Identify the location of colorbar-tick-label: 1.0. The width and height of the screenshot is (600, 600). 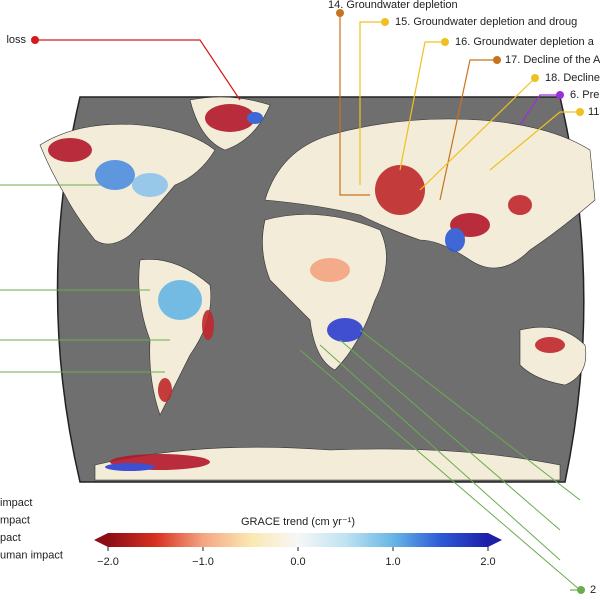
(392, 562).